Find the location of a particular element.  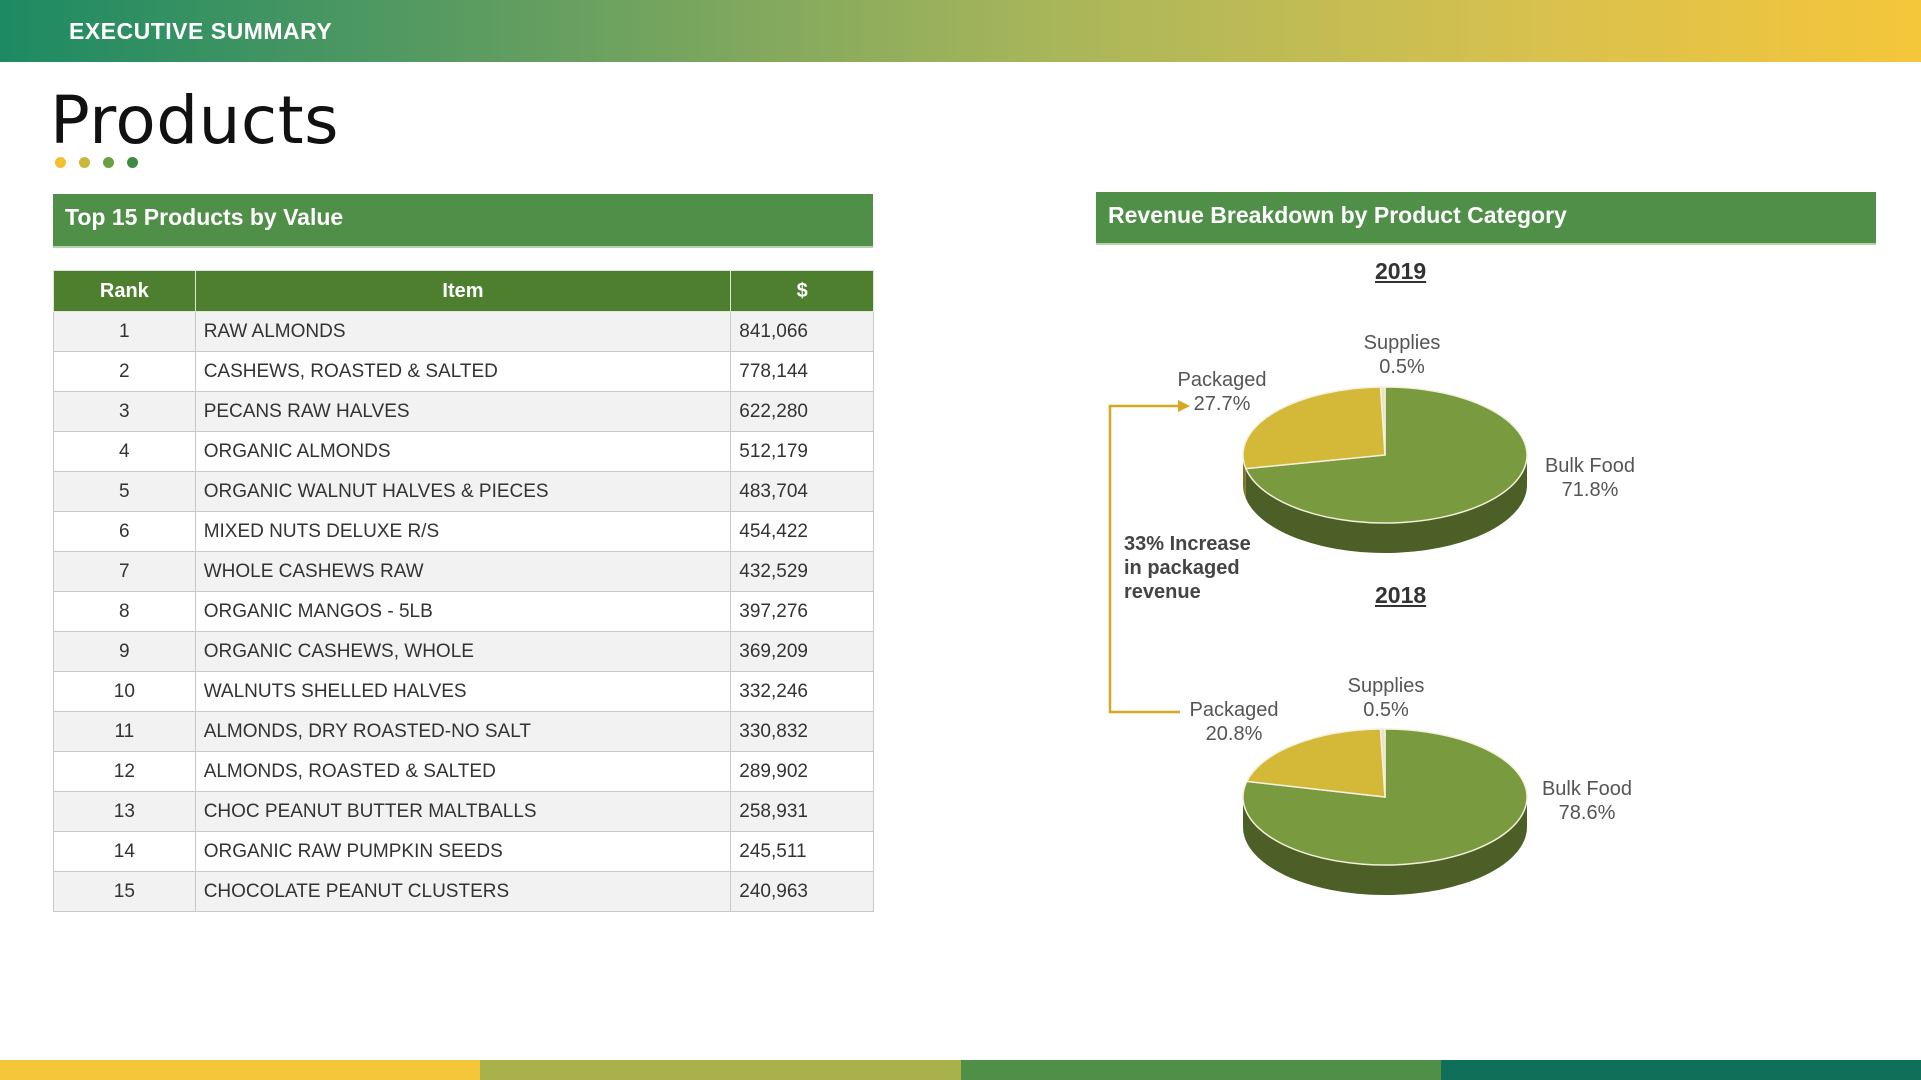

value-cell: 332,246 is located at coordinates (802, 691).